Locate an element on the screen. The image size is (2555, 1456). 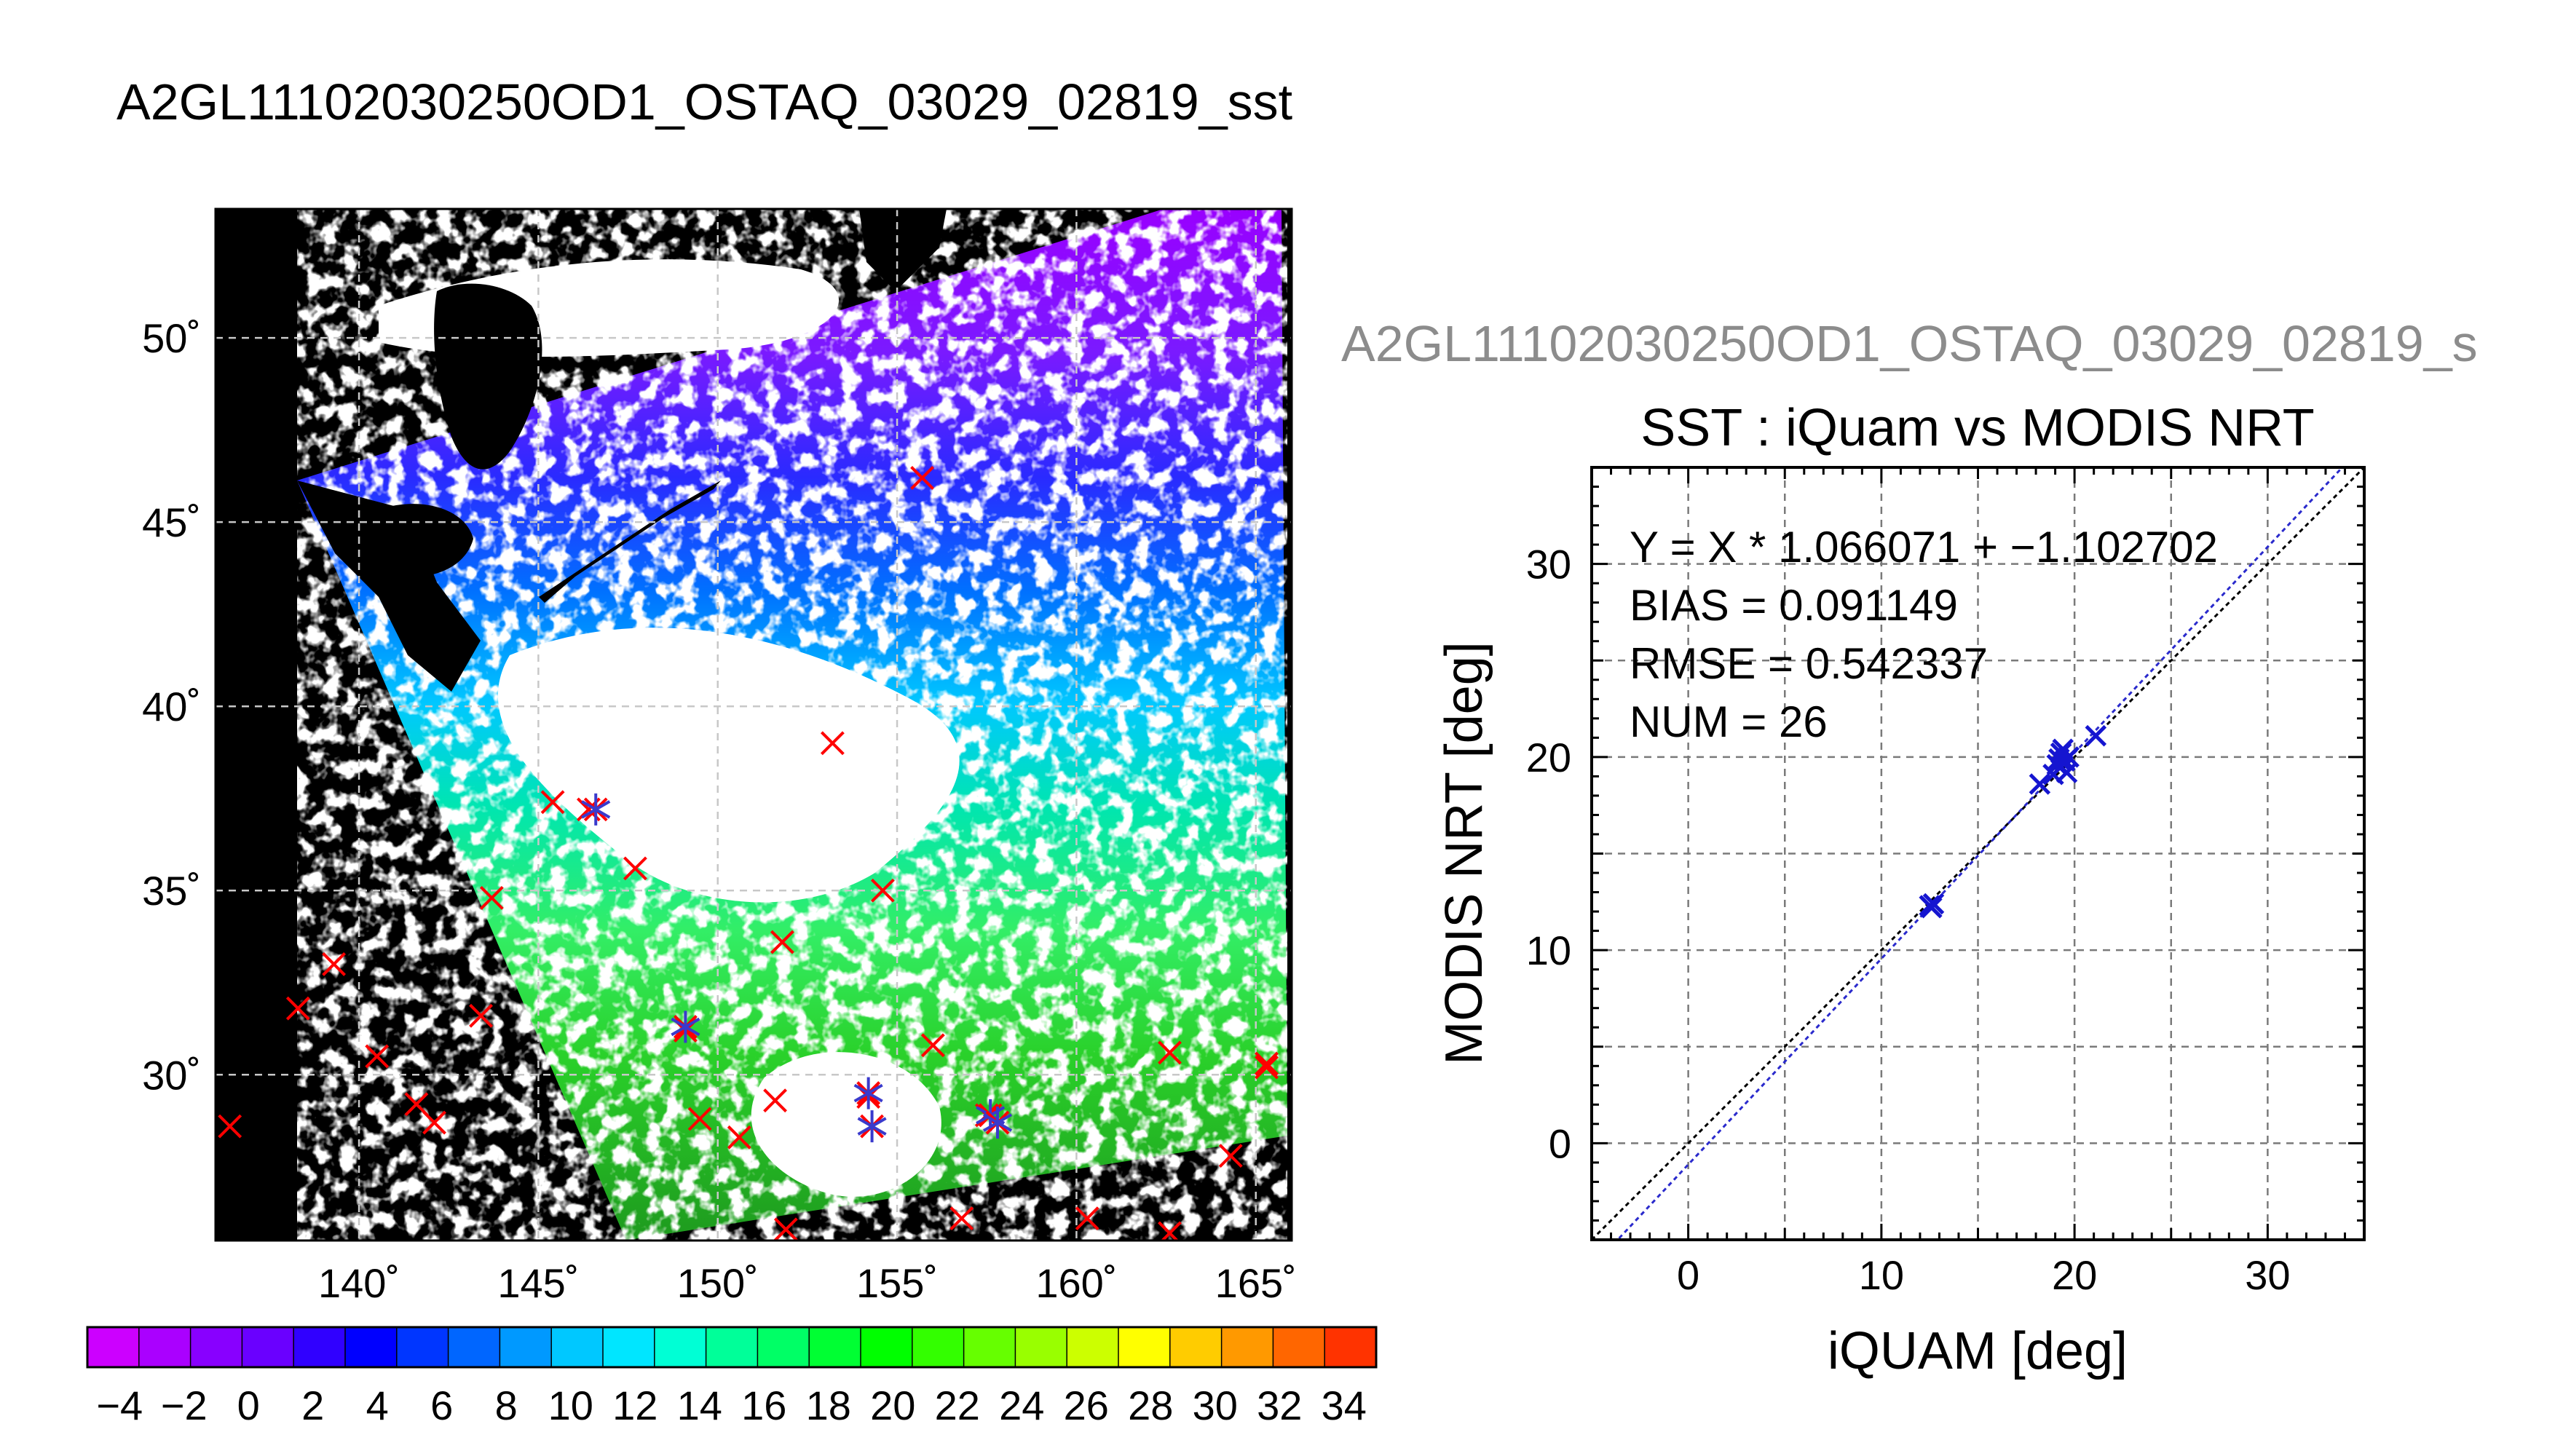
map-lon-tick-label: 160˚ is located at coordinates (1076, 1283).